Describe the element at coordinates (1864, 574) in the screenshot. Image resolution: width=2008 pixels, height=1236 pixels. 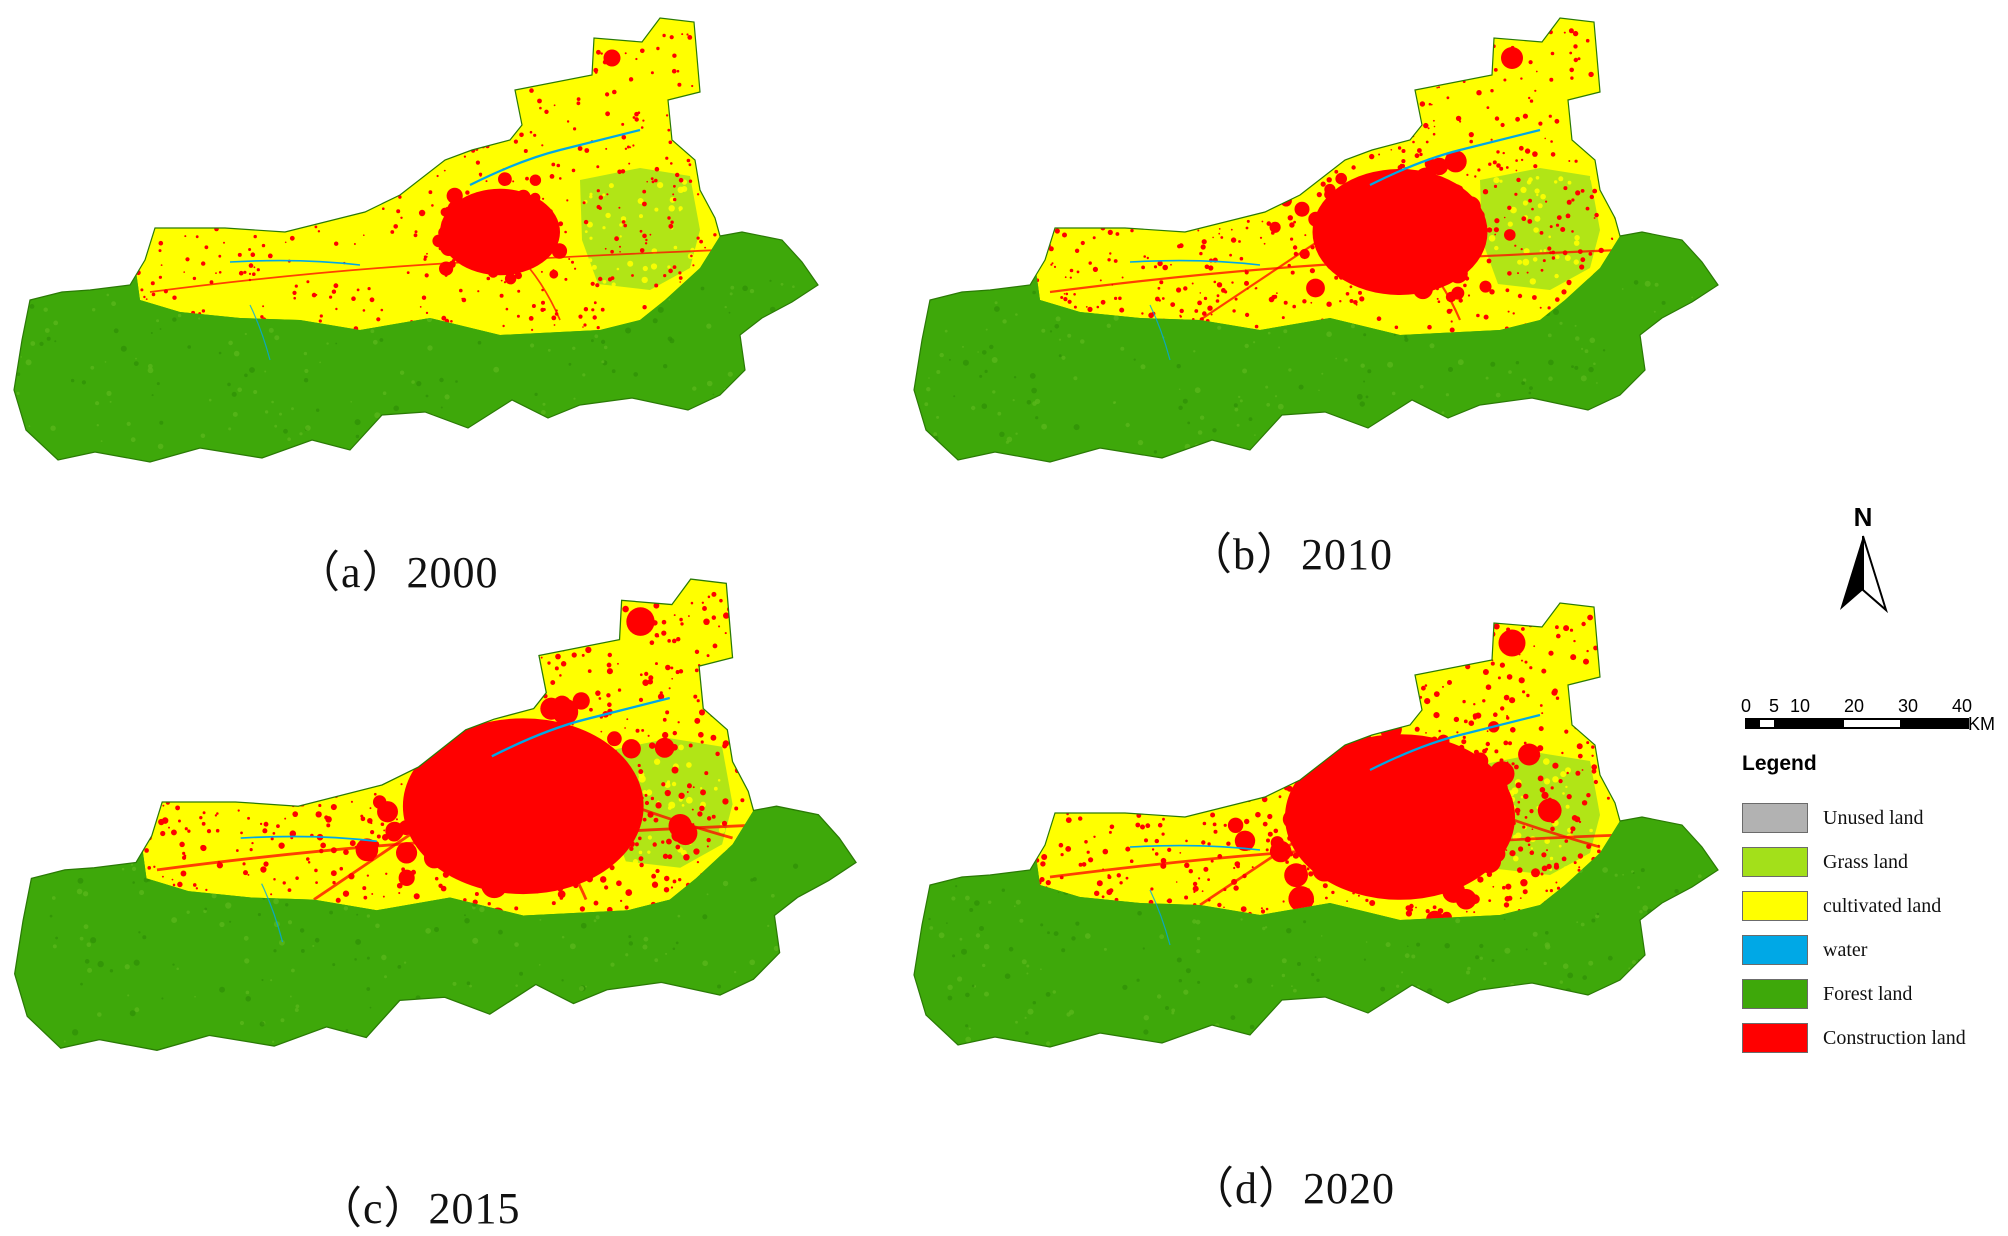
I see `north-arrow-icon` at that location.